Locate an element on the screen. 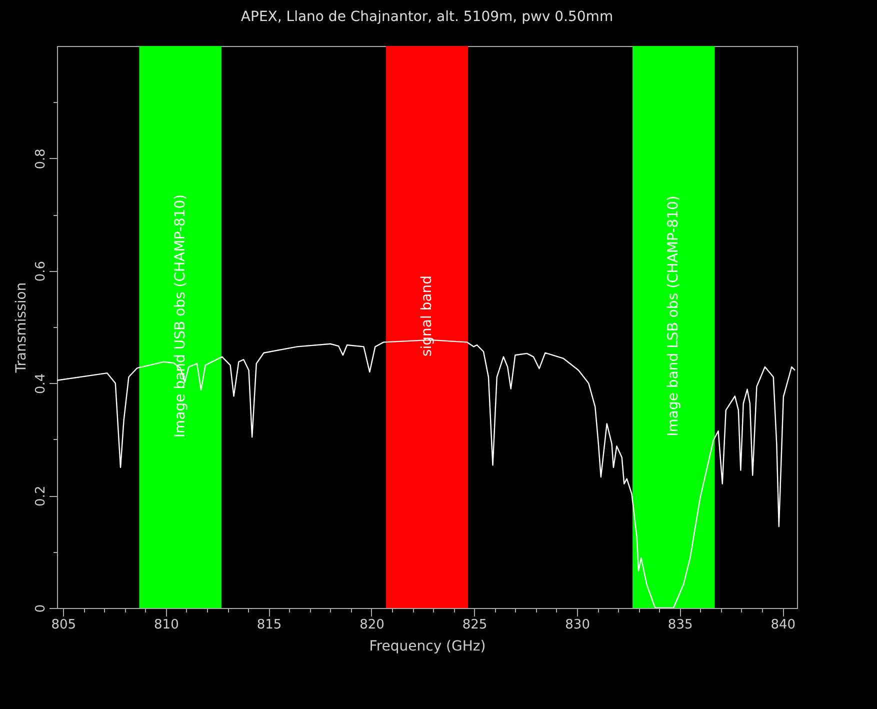 This screenshot has width=877, height=709. band-label: signal band is located at coordinates (427, 316).